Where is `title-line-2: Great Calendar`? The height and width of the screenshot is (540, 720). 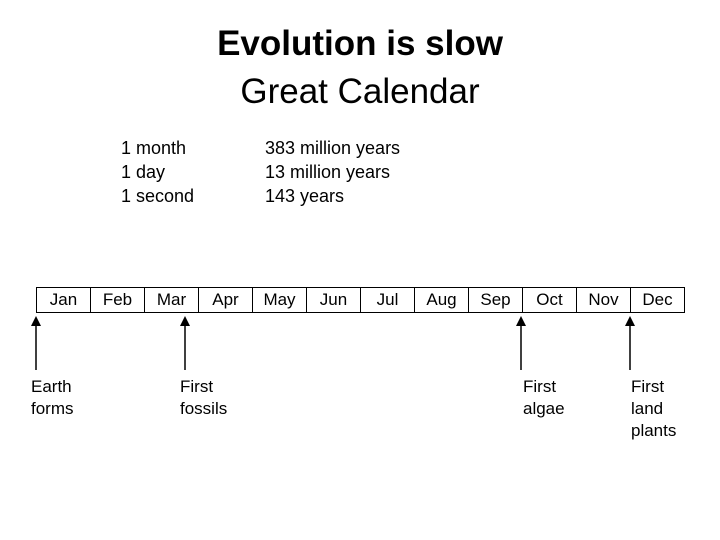 title-line-2: Great Calendar is located at coordinates (360, 91).